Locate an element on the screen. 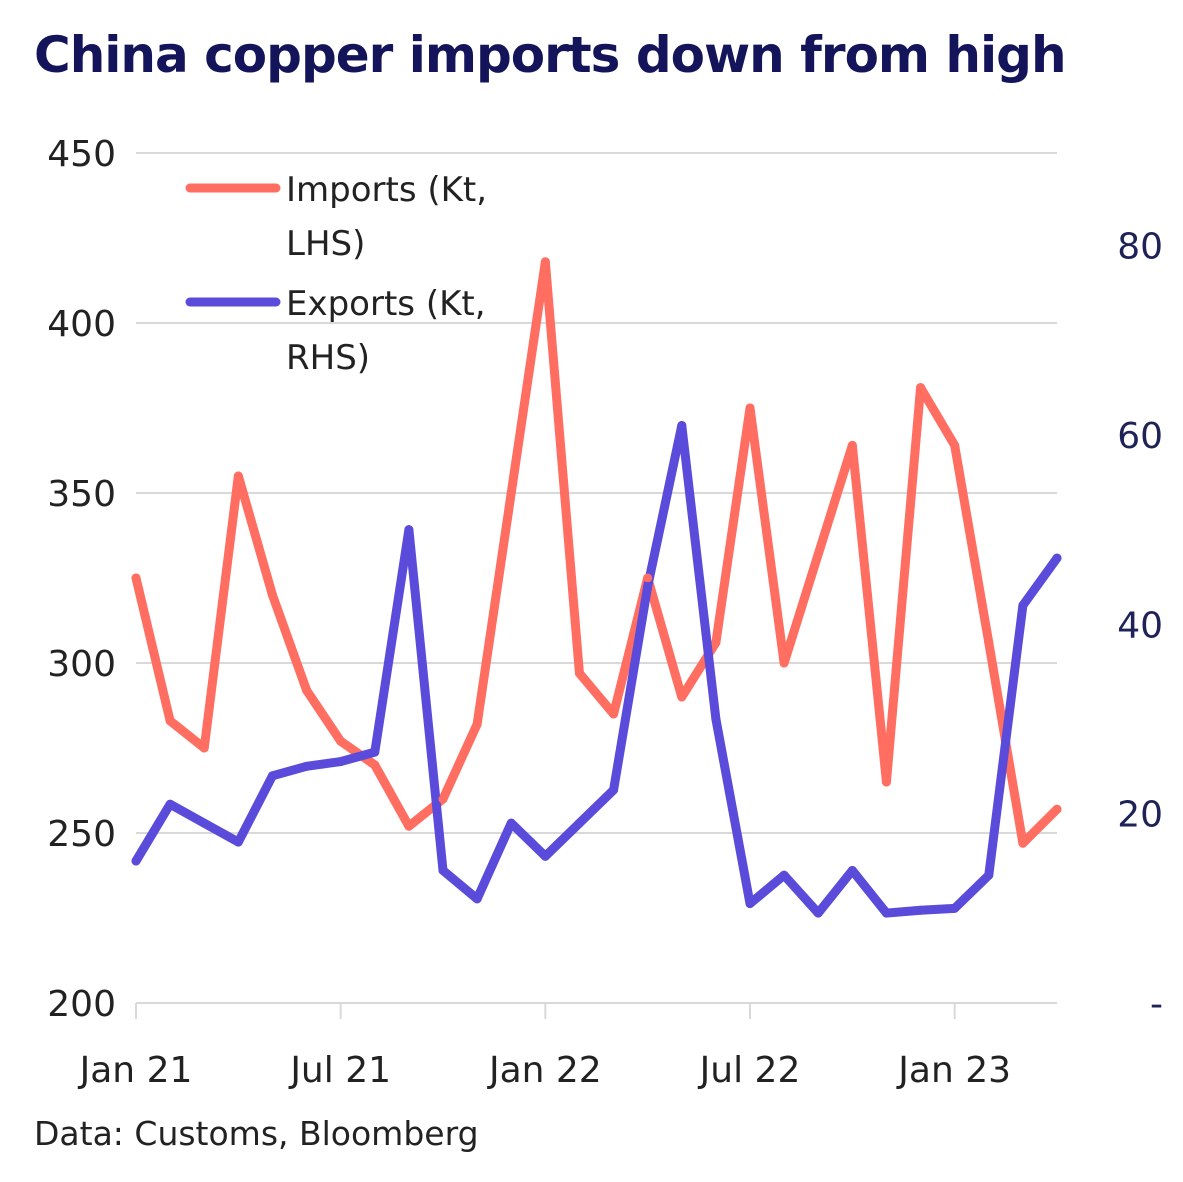 This screenshot has width=1183, height=1182. left-tick-label: 250 is located at coordinates (81, 834).